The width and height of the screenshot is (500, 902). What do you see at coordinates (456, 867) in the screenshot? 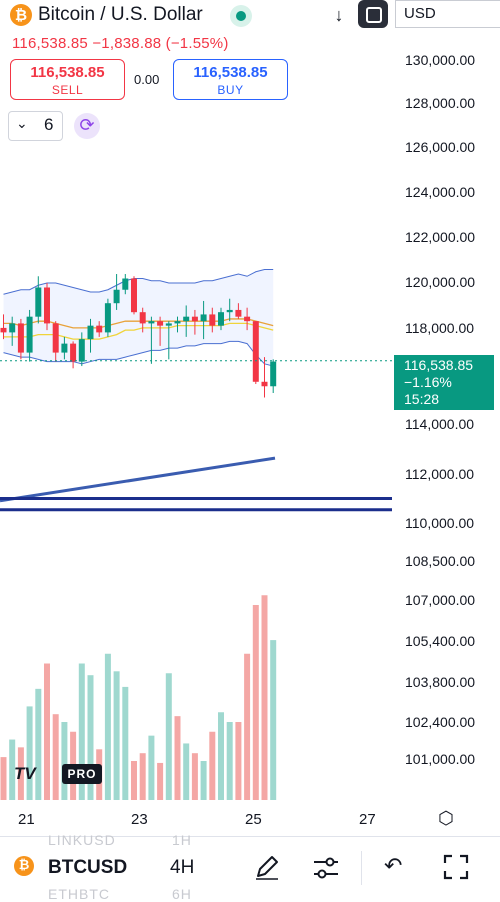
I see `fullscreen-icon` at bounding box center [456, 867].